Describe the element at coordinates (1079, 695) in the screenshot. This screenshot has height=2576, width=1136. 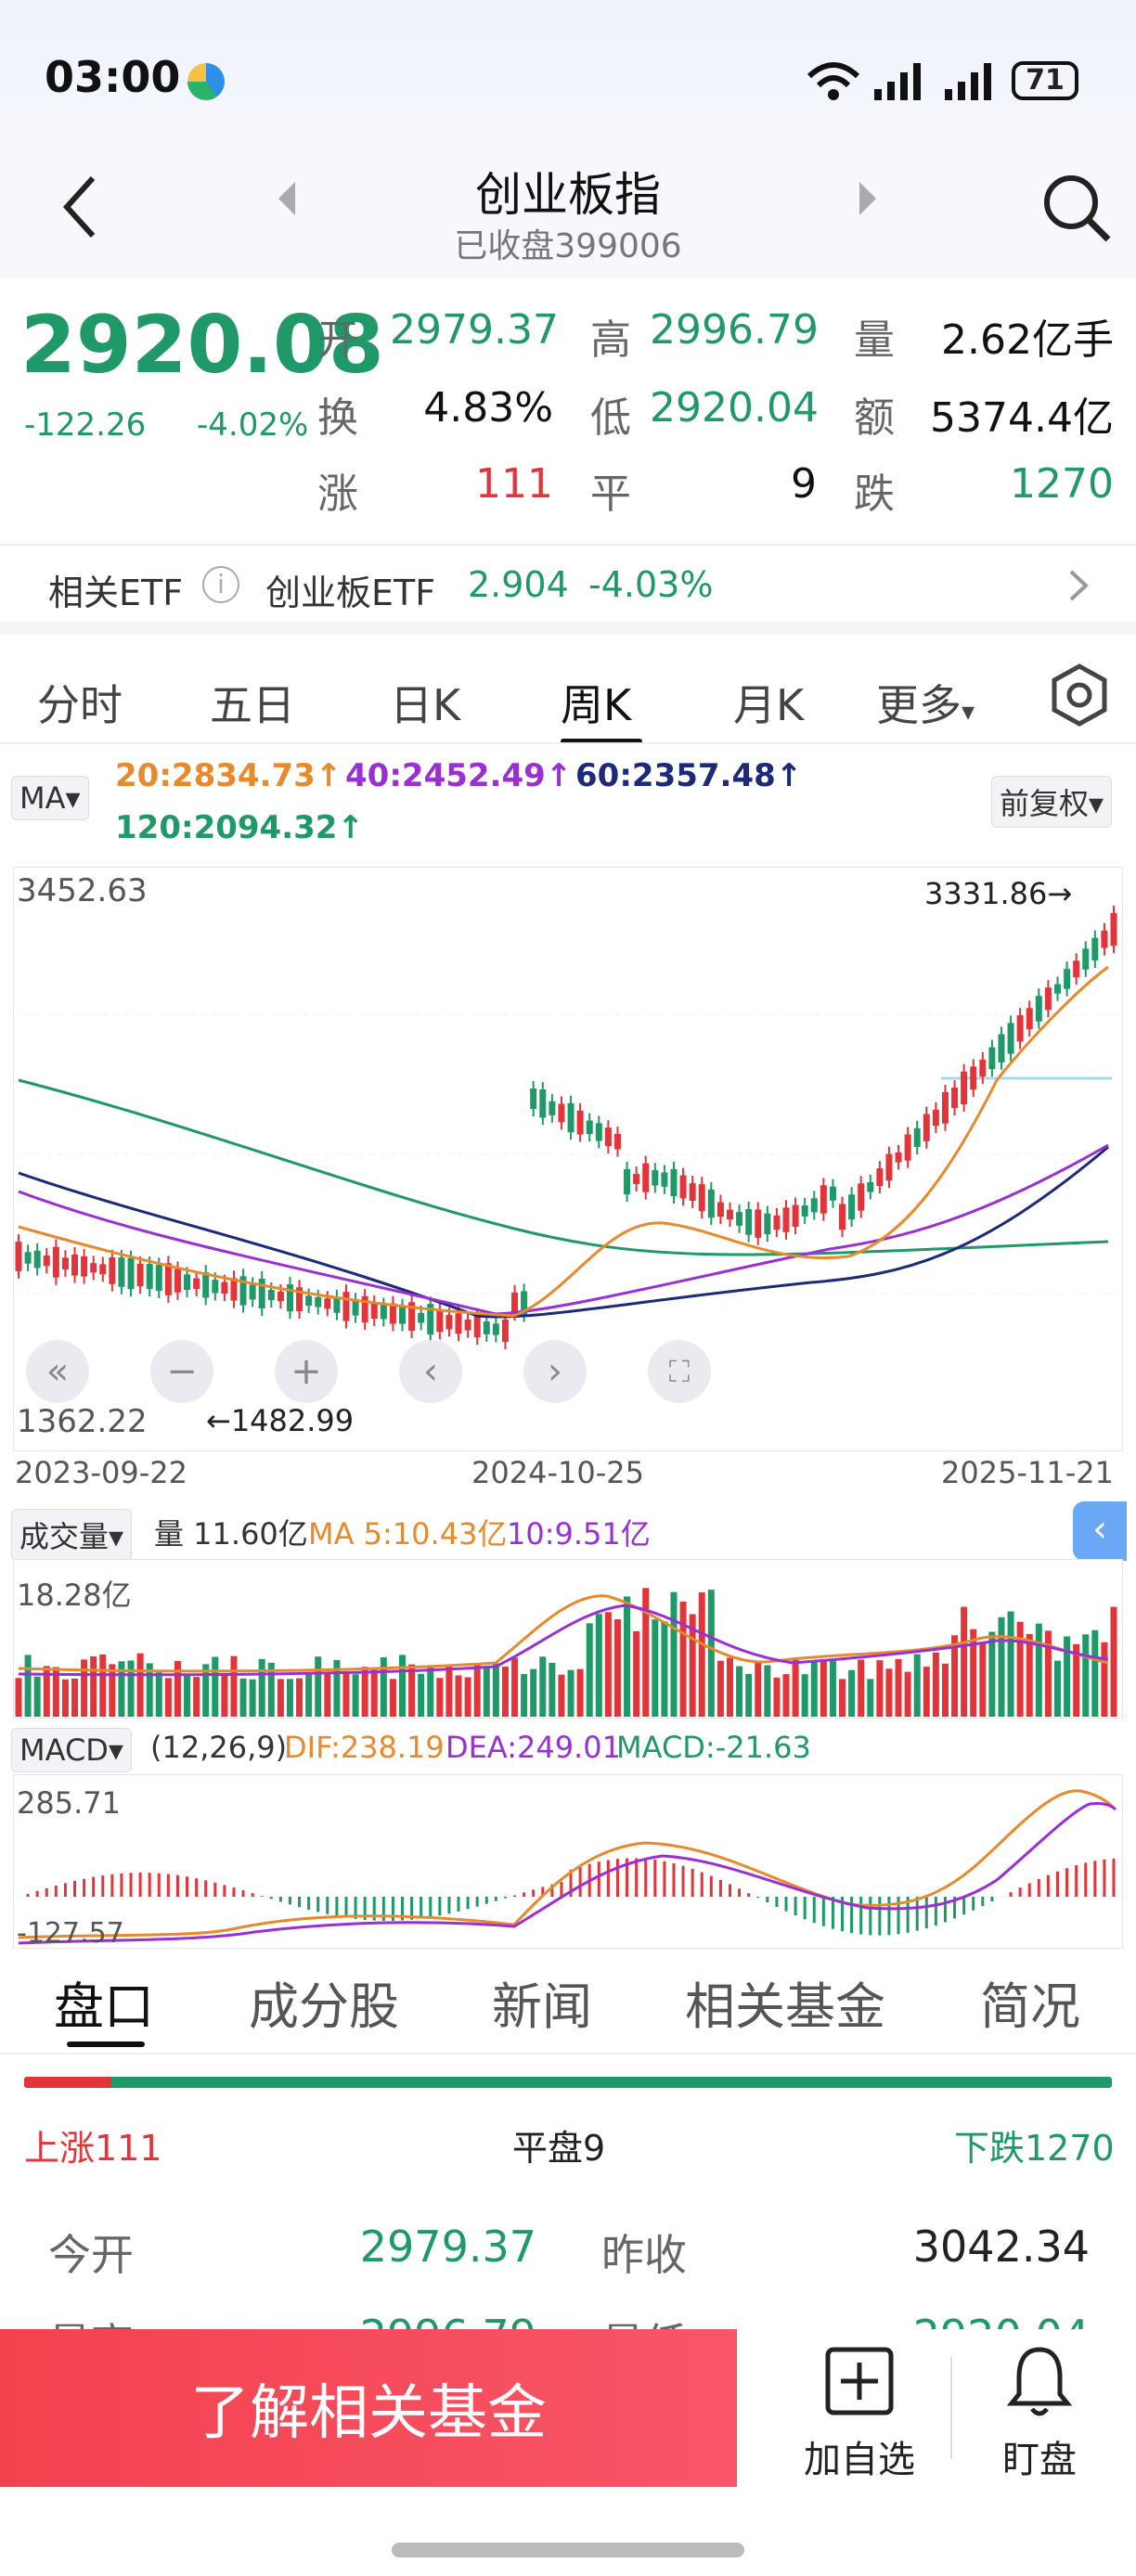
I see `settings-icon` at that location.